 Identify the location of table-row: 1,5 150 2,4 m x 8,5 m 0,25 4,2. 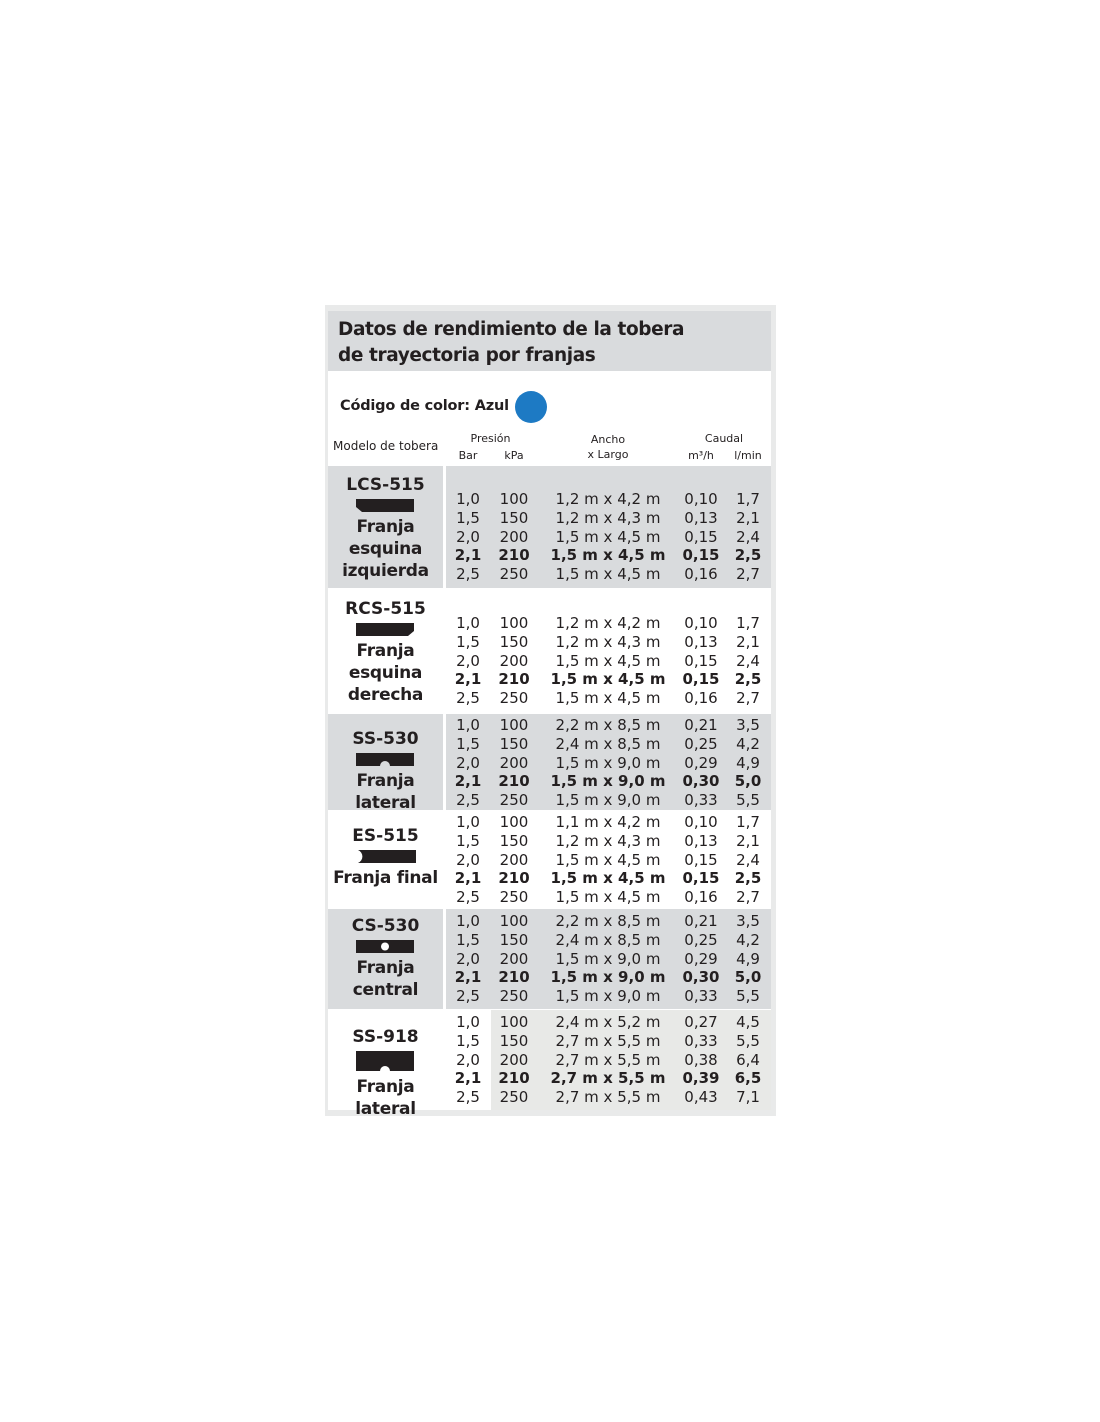
(549, 744).